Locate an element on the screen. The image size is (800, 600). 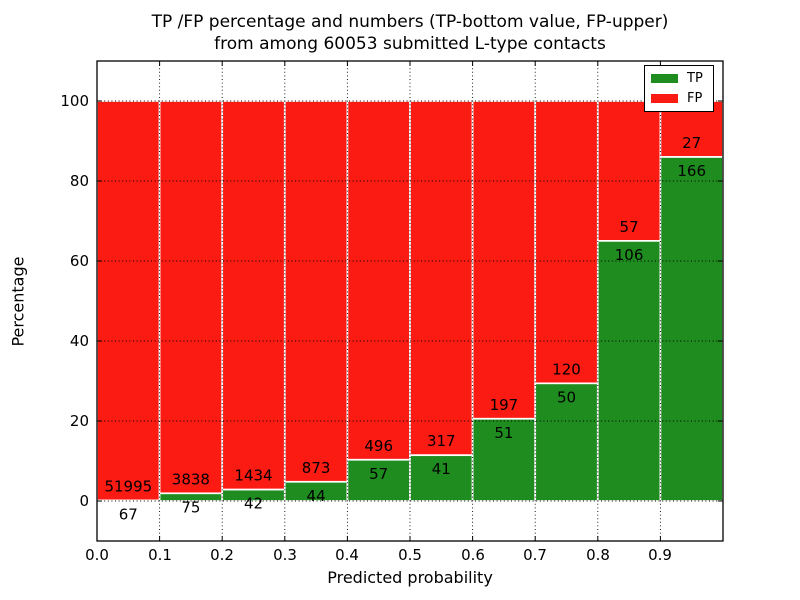
legend-item-tp: TP is located at coordinates (682, 79).